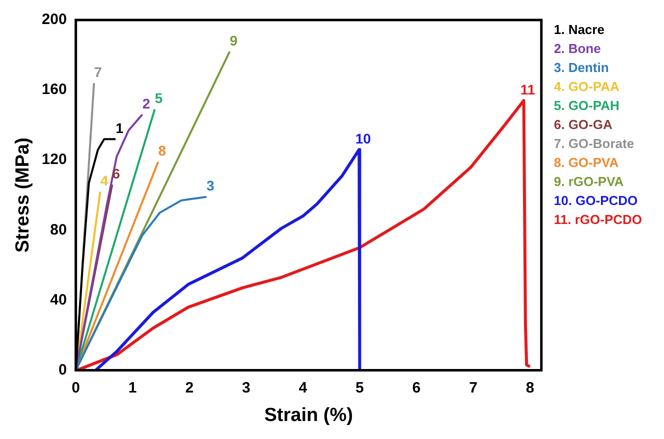 The height and width of the screenshot is (439, 664). I want to click on annotation: 9, so click(234, 40).